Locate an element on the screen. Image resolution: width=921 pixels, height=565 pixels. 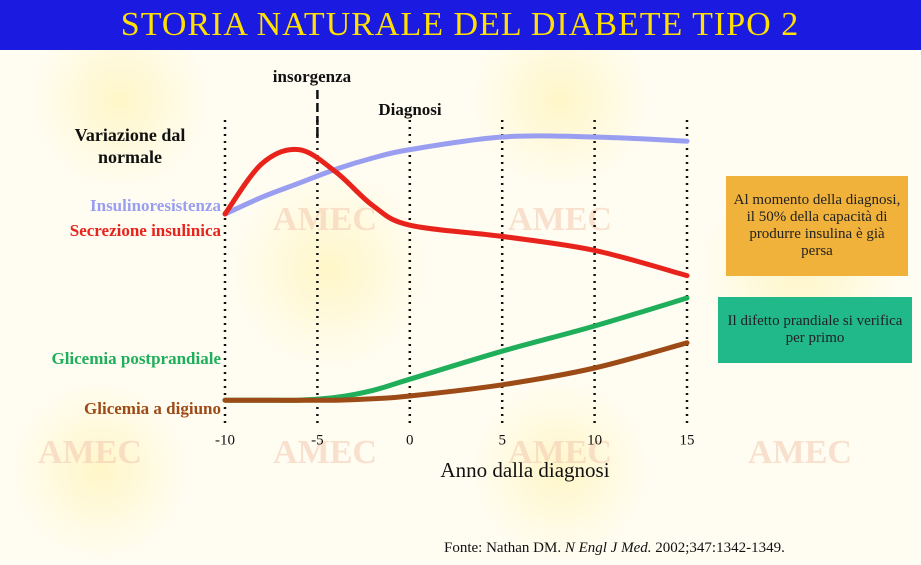
series-label: Insulinoresistenza is located at coordinates (155, 205).